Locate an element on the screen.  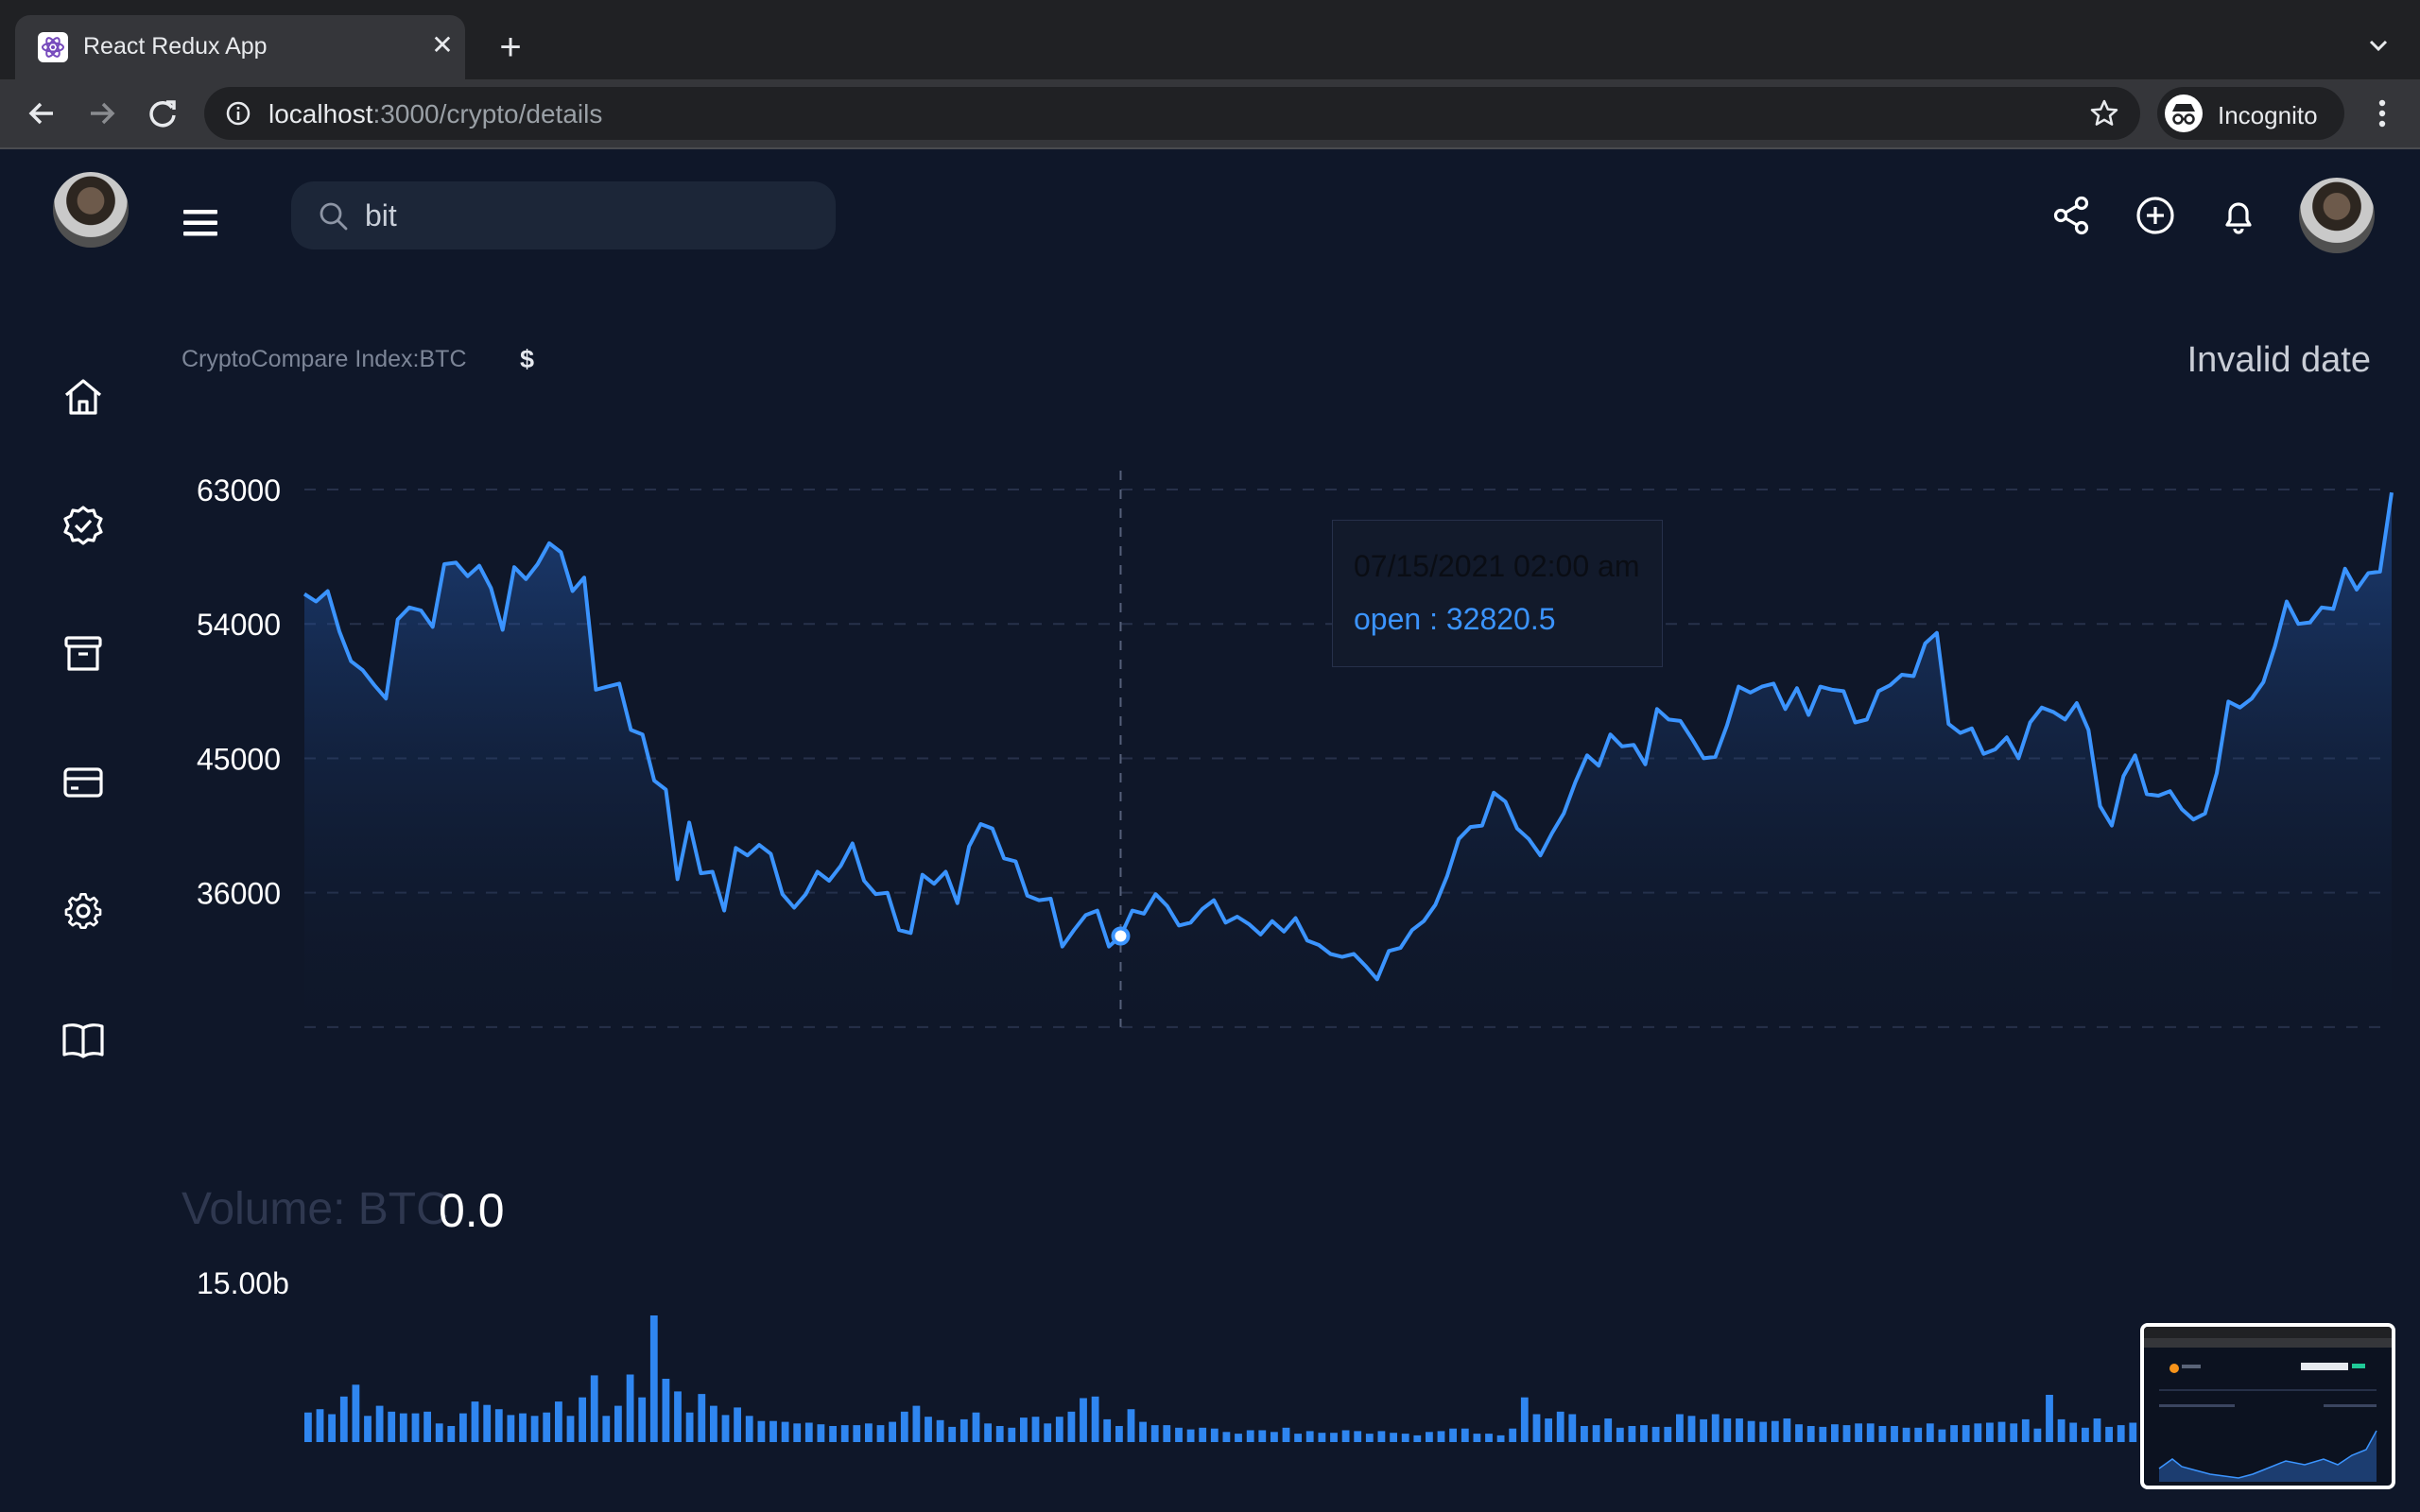
search-input is located at coordinates (587, 215).